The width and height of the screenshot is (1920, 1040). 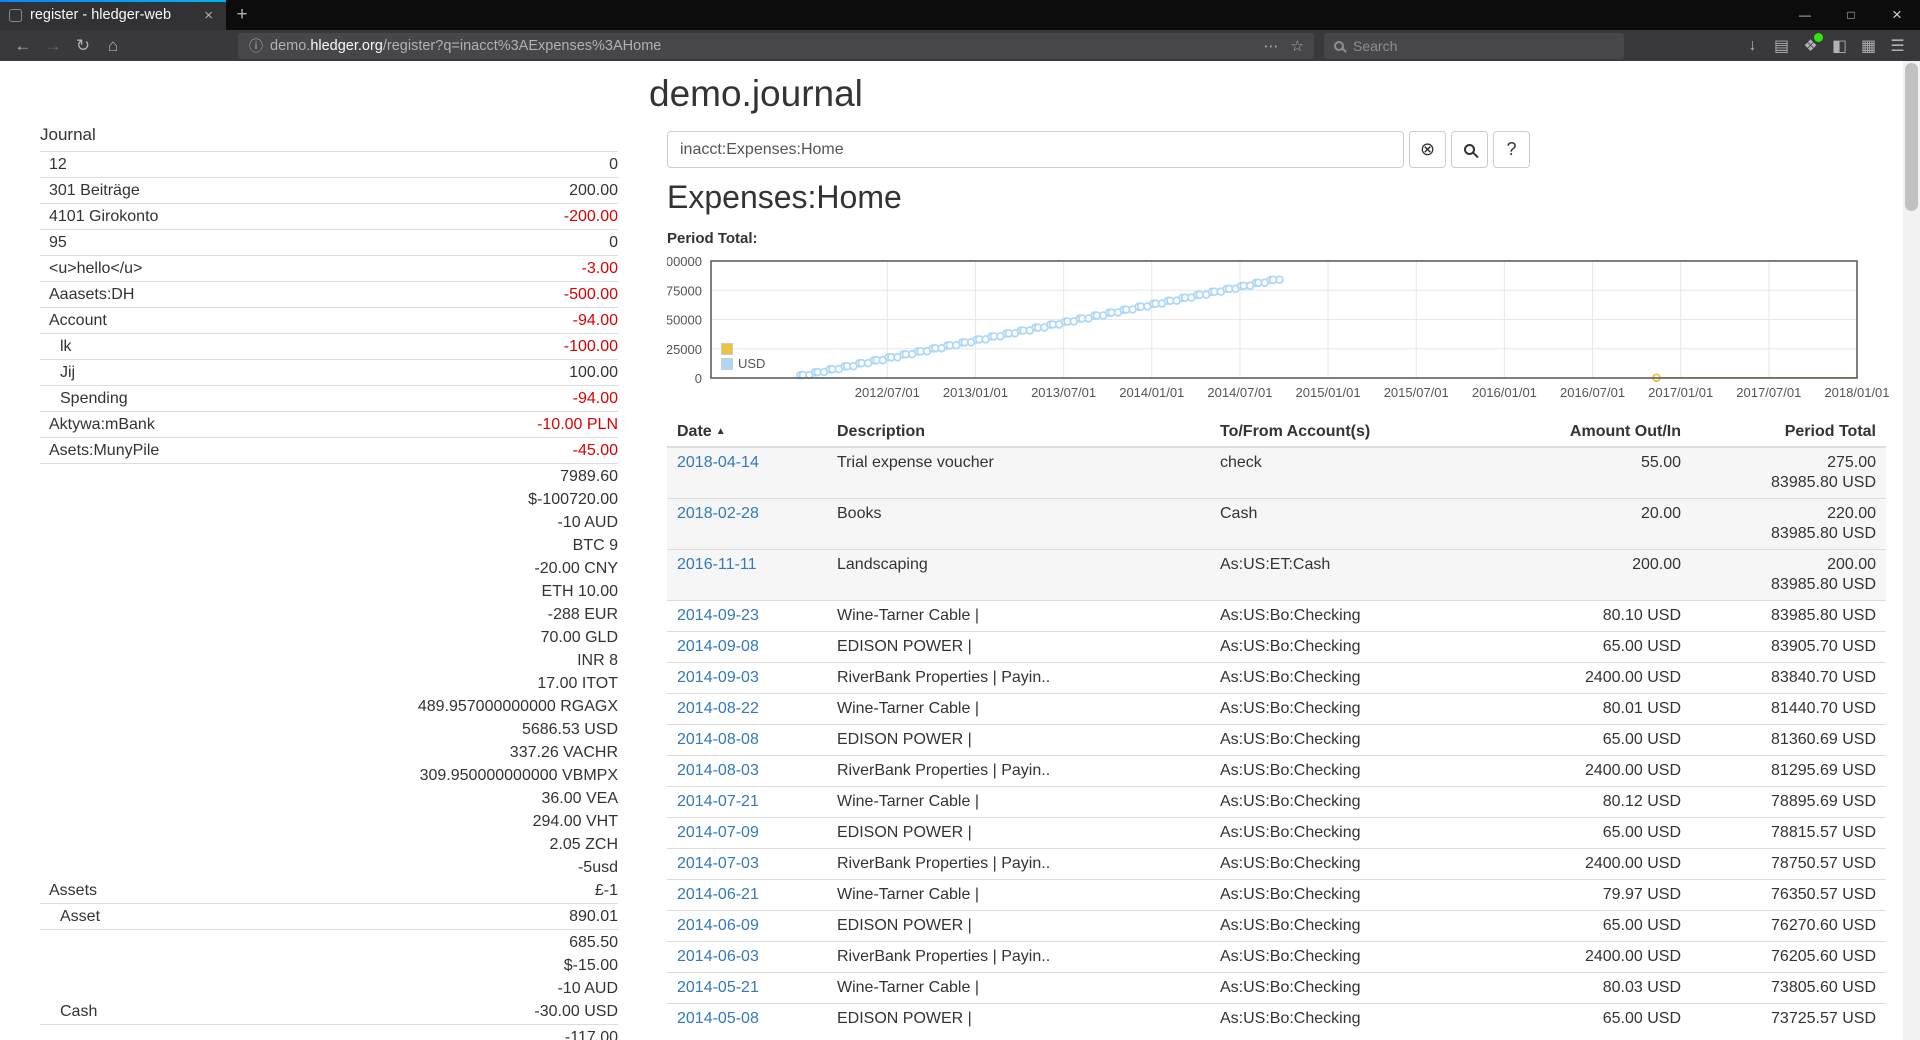 I want to click on library-icon: ▤, so click(x=1781, y=46).